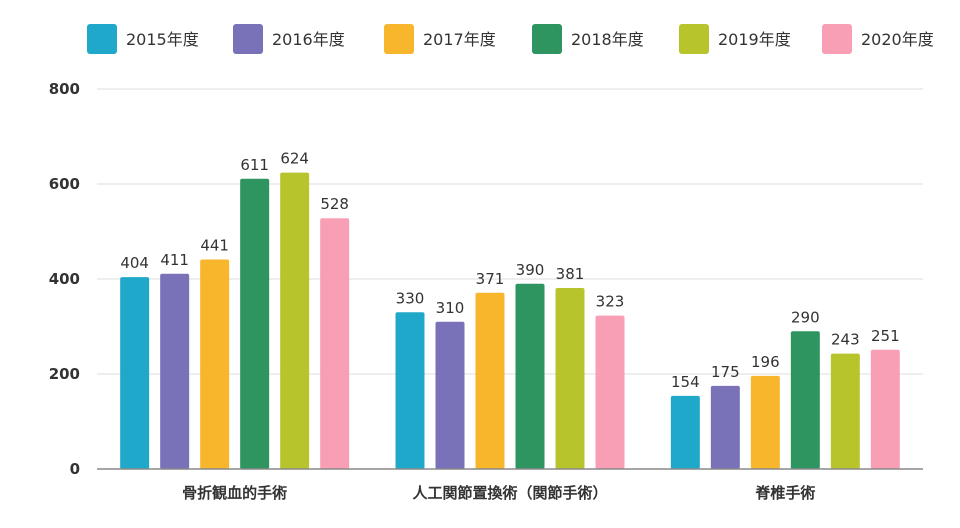  What do you see at coordinates (837, 39) in the screenshot?
I see `legend-swatch-2020年度` at bounding box center [837, 39].